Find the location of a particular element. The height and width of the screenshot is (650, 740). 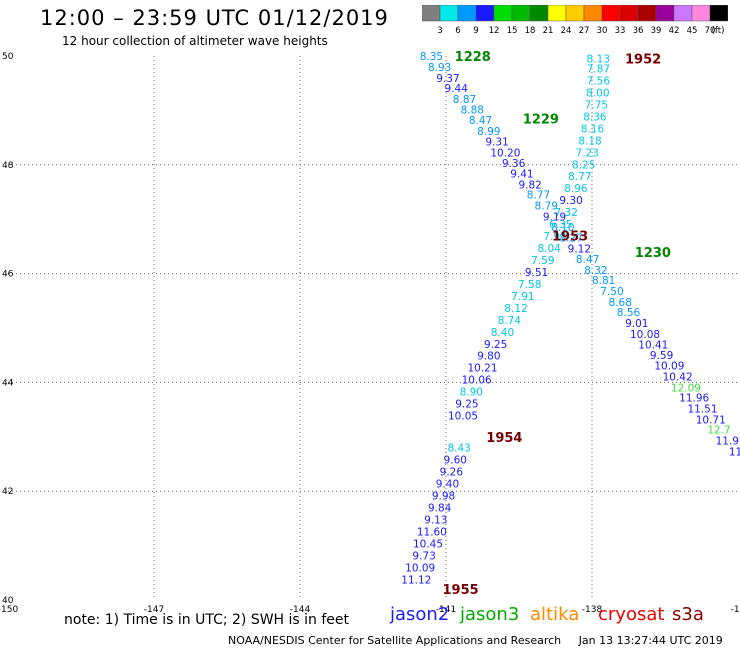

wave-height-value: 7.32 is located at coordinates (566, 213).